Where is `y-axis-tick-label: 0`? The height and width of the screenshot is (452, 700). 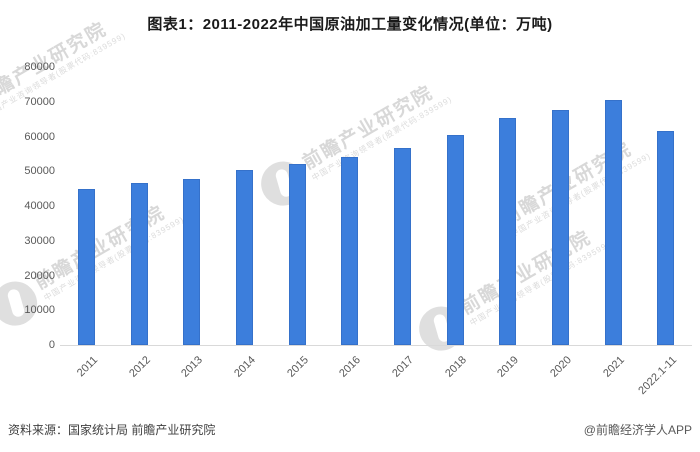 y-axis-tick-label: 0 is located at coordinates (51, 345).